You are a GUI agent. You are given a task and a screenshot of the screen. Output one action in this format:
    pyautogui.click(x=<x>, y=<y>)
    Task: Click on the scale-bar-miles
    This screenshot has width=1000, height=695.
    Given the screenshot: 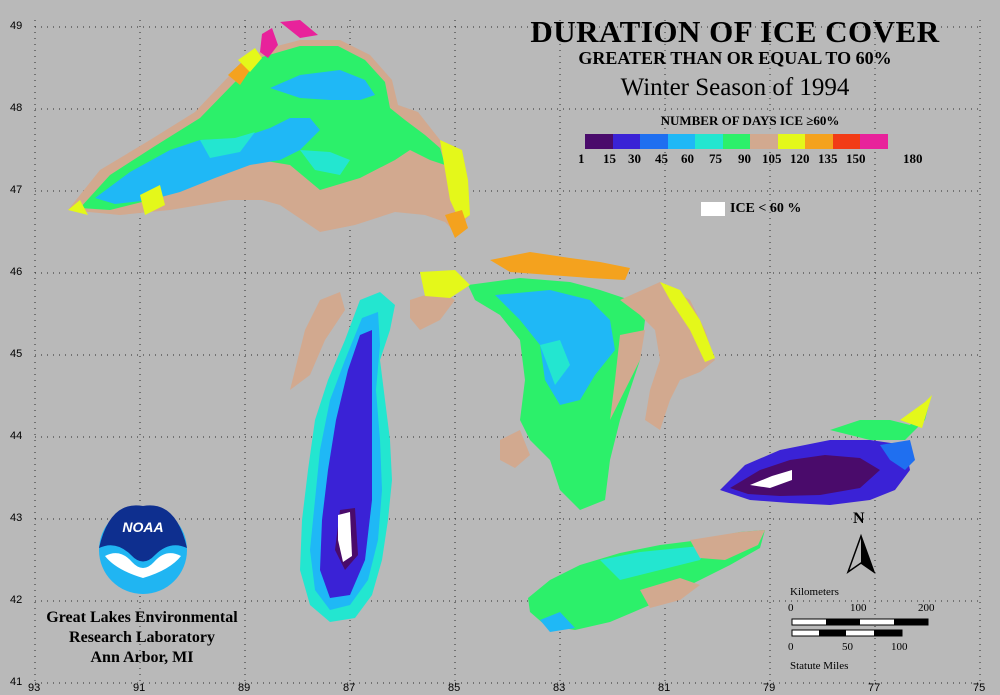 What is the action you would take?
    pyautogui.click(x=847, y=633)
    